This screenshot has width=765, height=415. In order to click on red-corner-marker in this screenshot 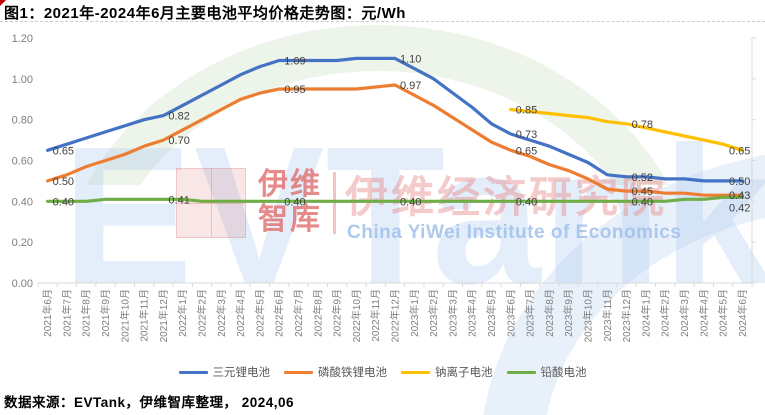, I will do `click(3, 3)`.